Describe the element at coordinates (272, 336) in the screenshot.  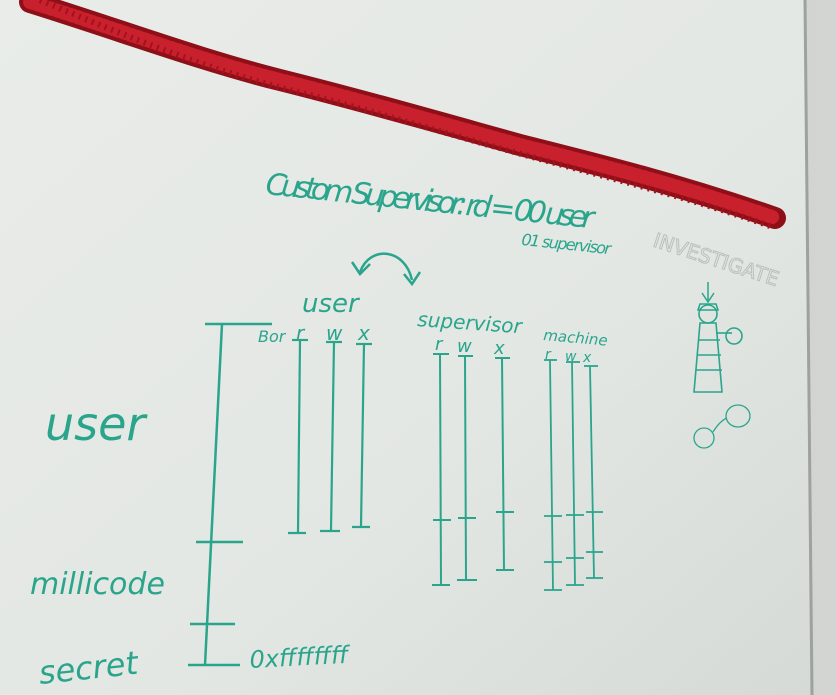
I see `user-prefix-label: Bor` at that location.